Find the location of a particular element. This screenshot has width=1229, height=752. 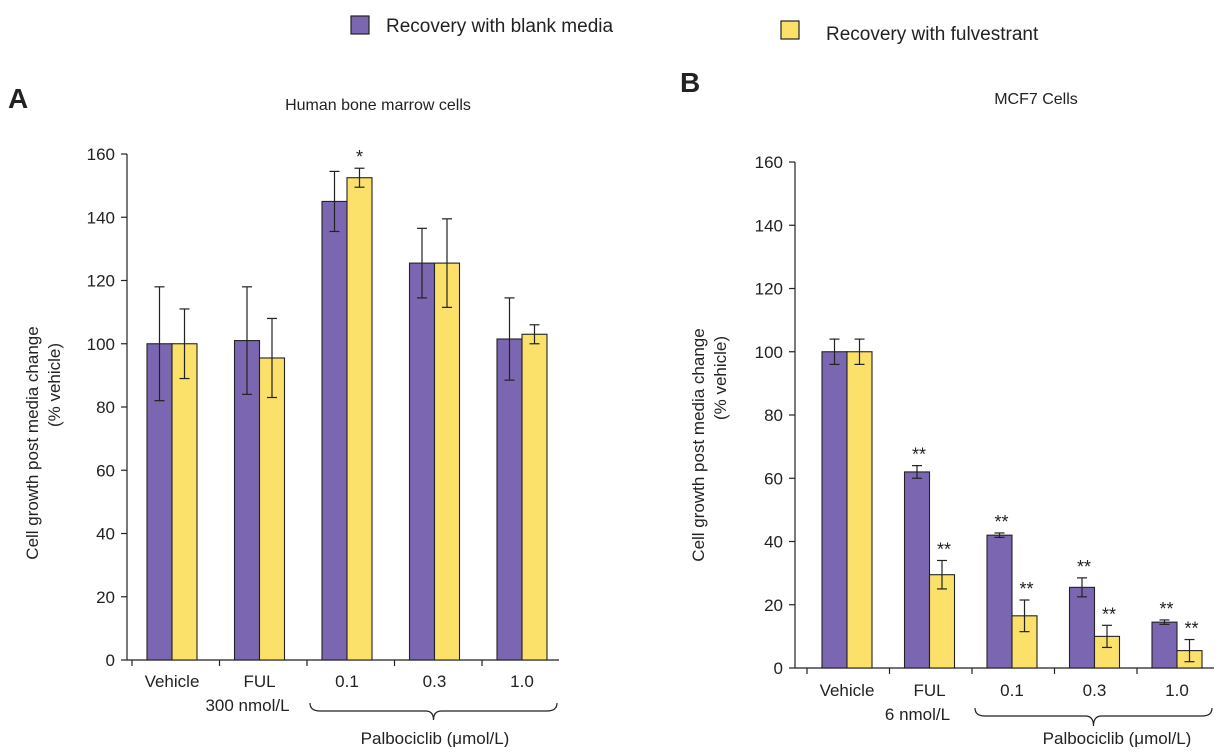

panel-b-y-tick-label: 140 is located at coordinates (769, 225).